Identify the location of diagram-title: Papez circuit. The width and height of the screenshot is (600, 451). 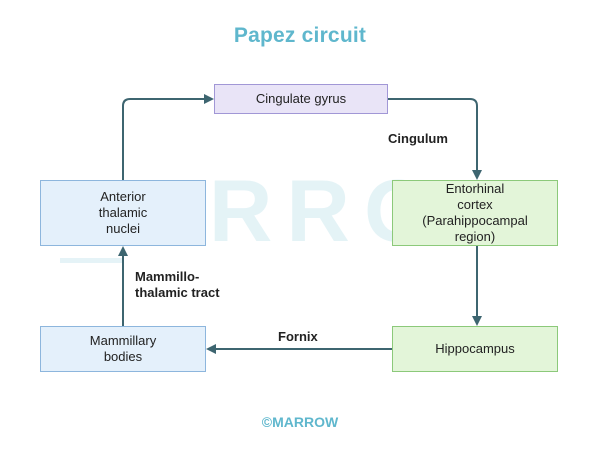
(300, 35).